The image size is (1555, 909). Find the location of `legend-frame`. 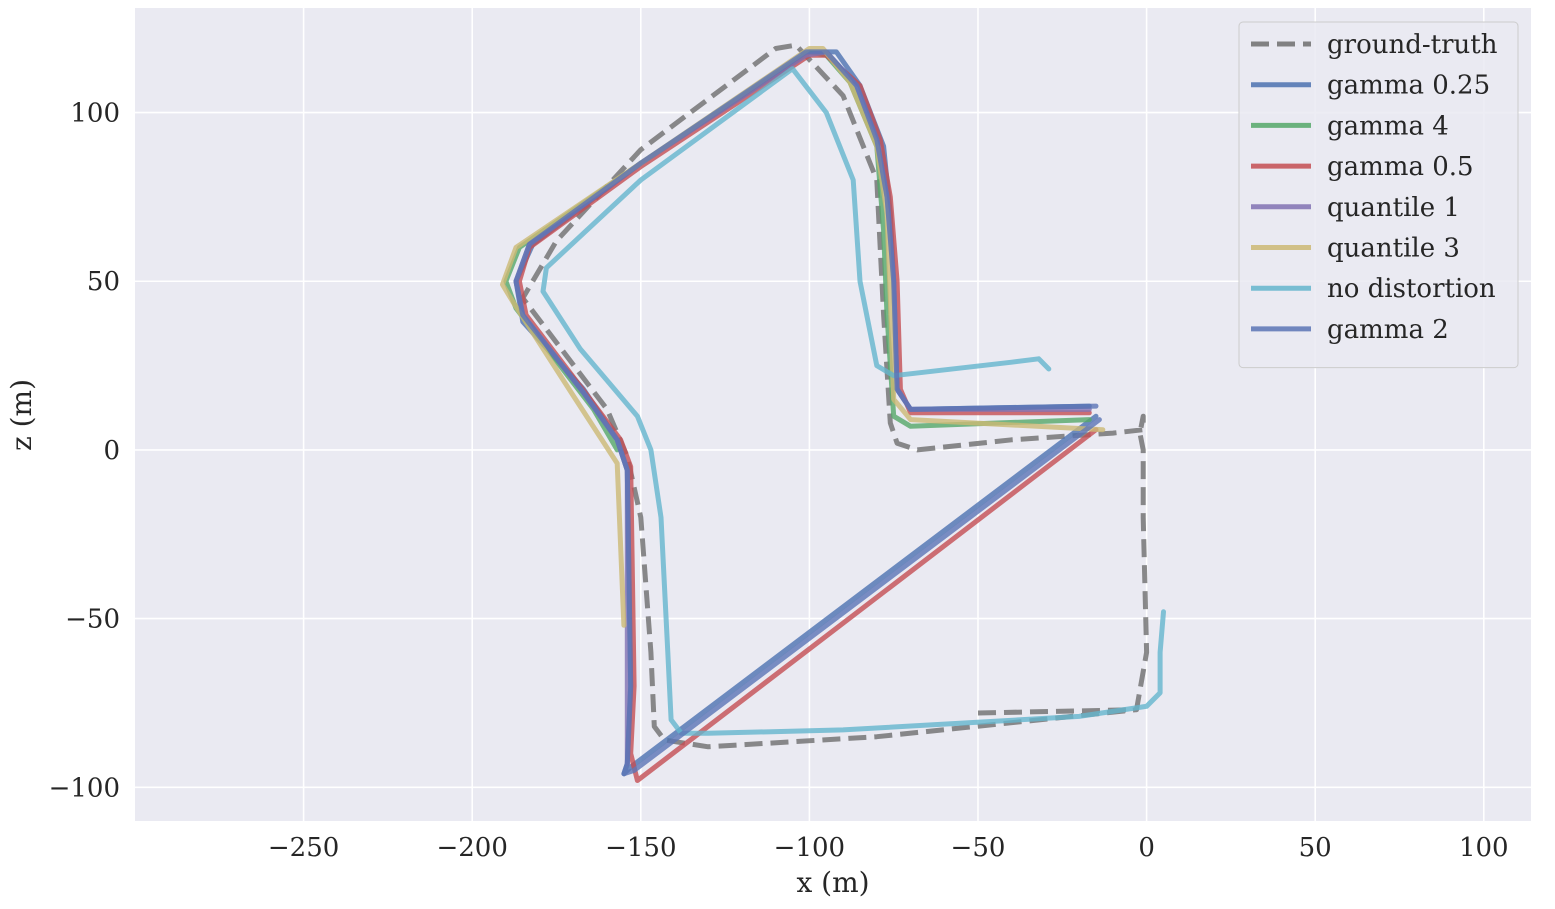

legend-frame is located at coordinates (1378, 195).